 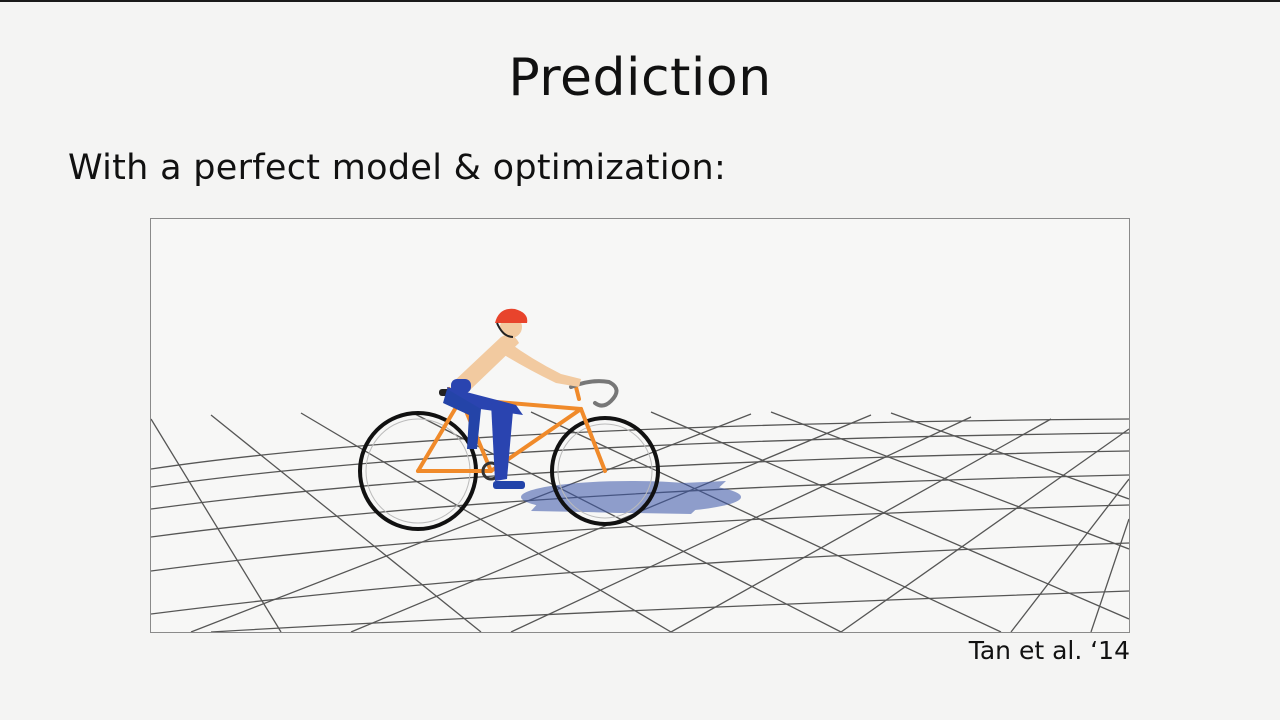 What do you see at coordinates (485, 363) in the screenshot?
I see `rider-torso` at bounding box center [485, 363].